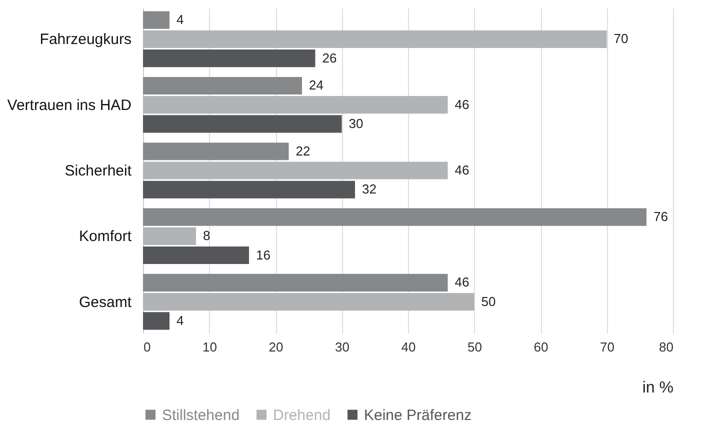 This screenshot has height=429, width=716. What do you see at coordinates (302, 415) in the screenshot?
I see `legend-label: Drehend` at bounding box center [302, 415].